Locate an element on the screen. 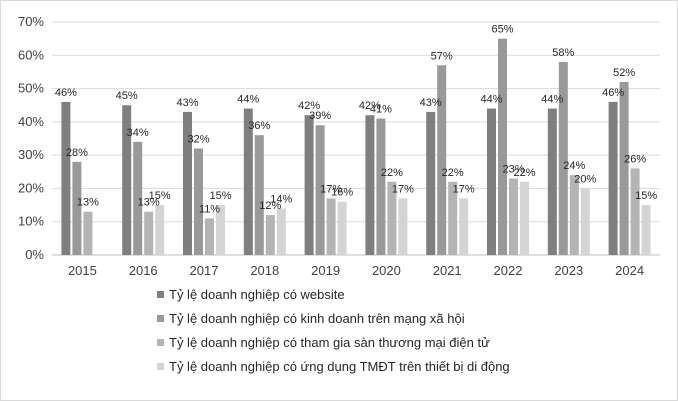 The image size is (678, 401). legend-label: Tỷ lệ doanh nghiệp có website is located at coordinates (257, 294).